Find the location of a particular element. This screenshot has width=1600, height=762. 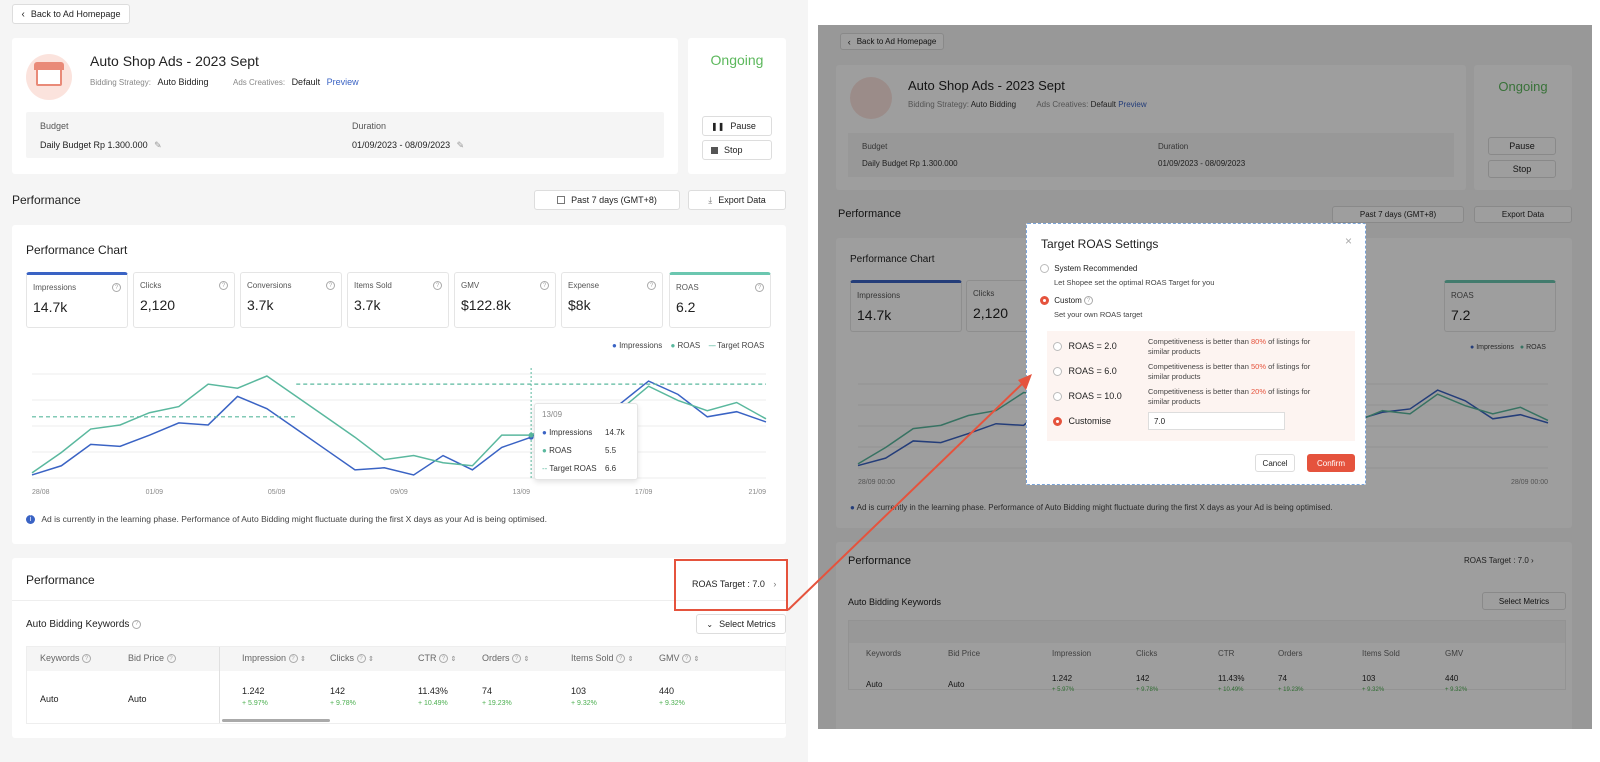

column-header: GMV is located at coordinates (1454, 653).